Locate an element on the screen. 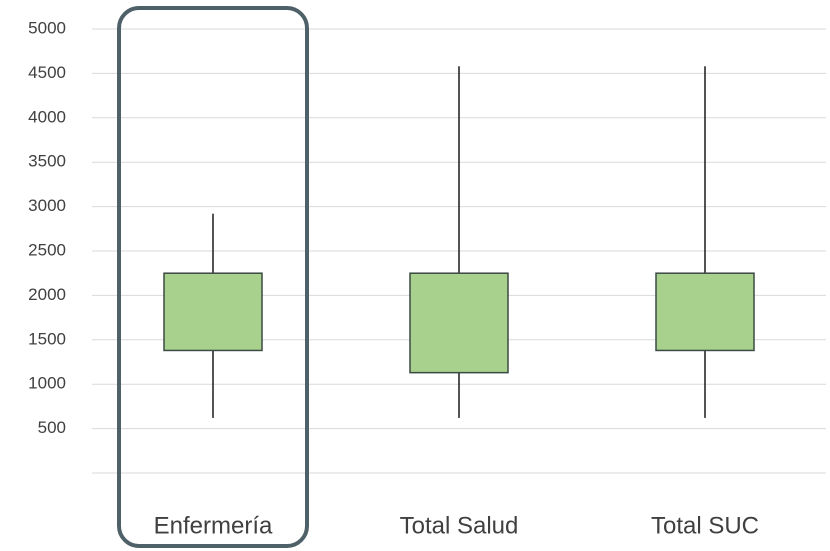 The image size is (830, 551). y-tick-label: 3500 is located at coordinates (47, 161).